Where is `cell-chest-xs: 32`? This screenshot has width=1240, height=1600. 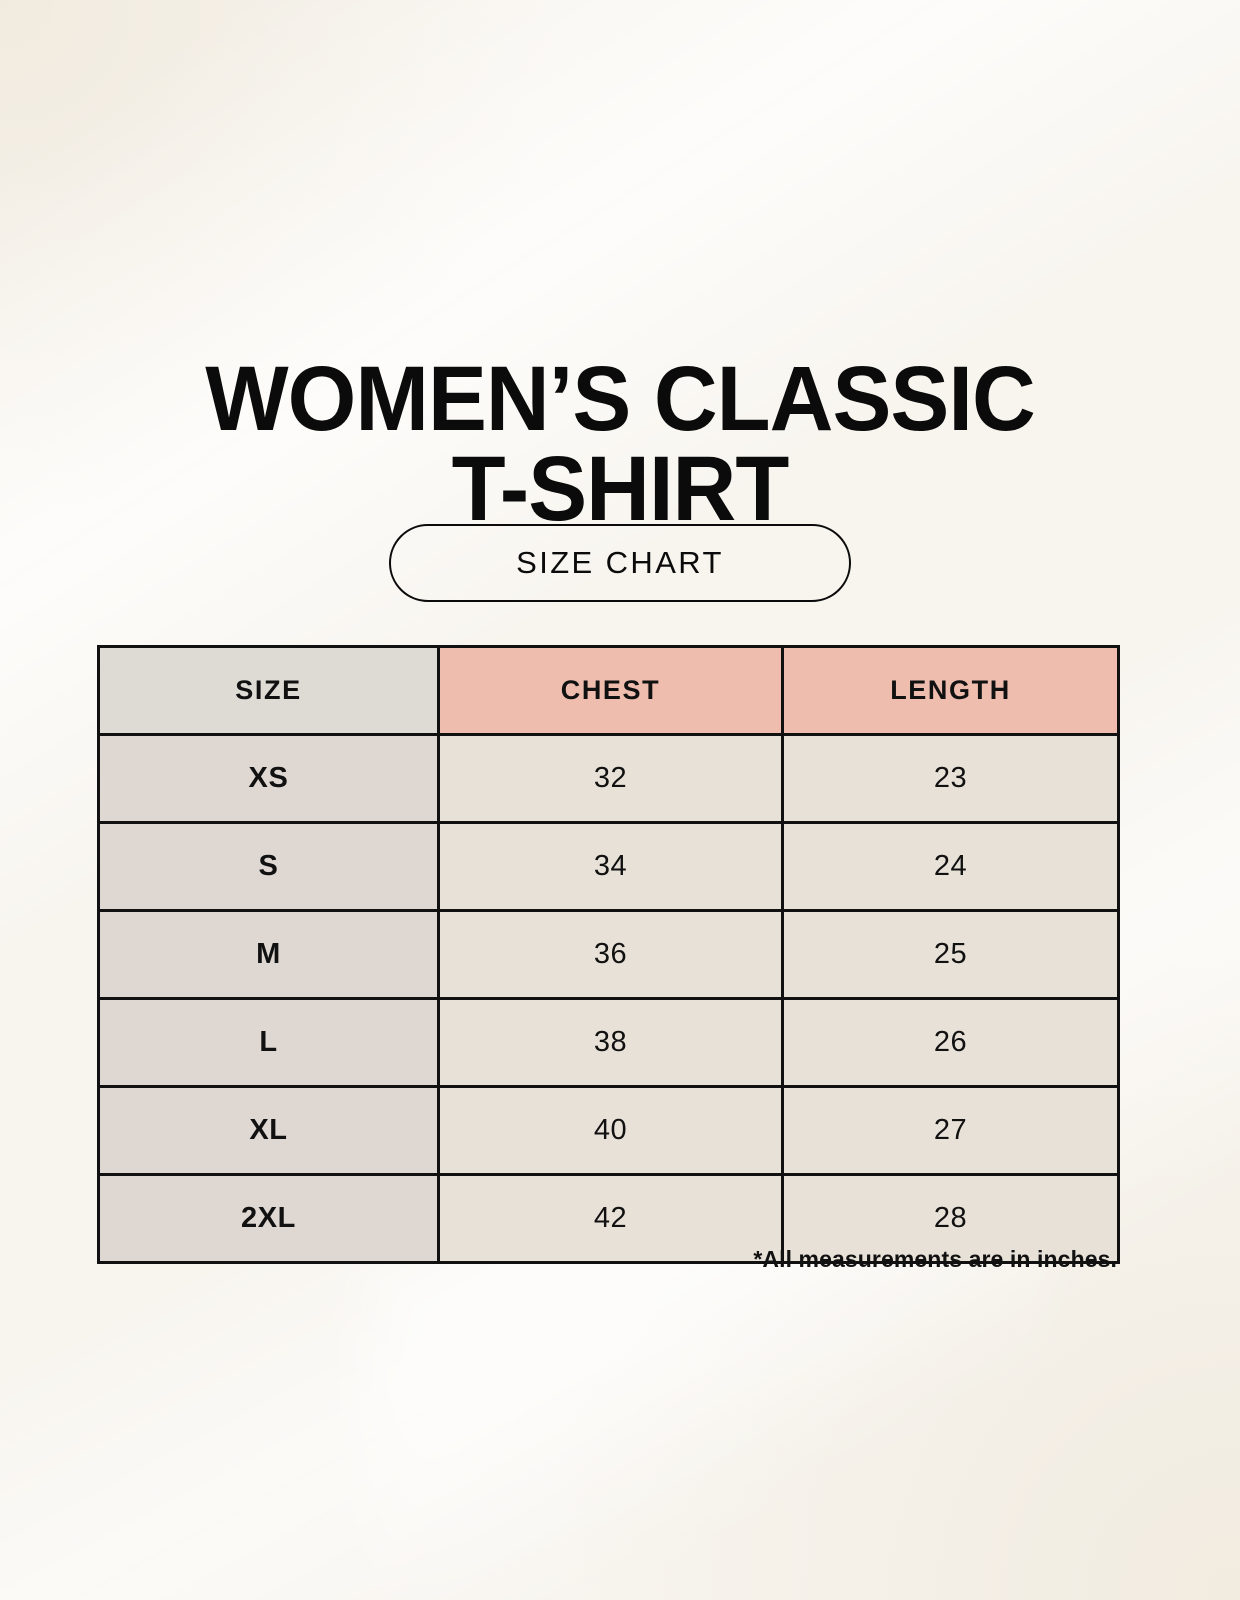
cell-chest-xs: 32 is located at coordinates (610, 778).